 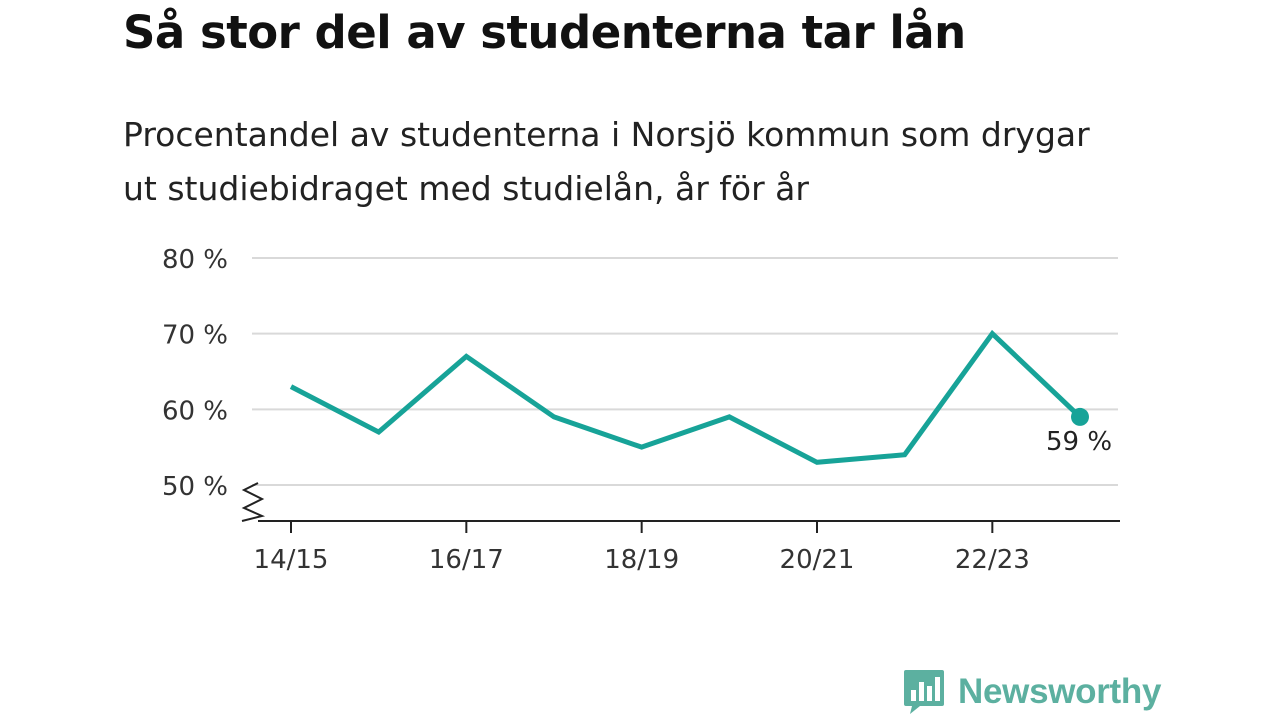 What do you see at coordinates (544, 32) in the screenshot?
I see `chart-title: Så stor del av studenterna tar lån` at bounding box center [544, 32].